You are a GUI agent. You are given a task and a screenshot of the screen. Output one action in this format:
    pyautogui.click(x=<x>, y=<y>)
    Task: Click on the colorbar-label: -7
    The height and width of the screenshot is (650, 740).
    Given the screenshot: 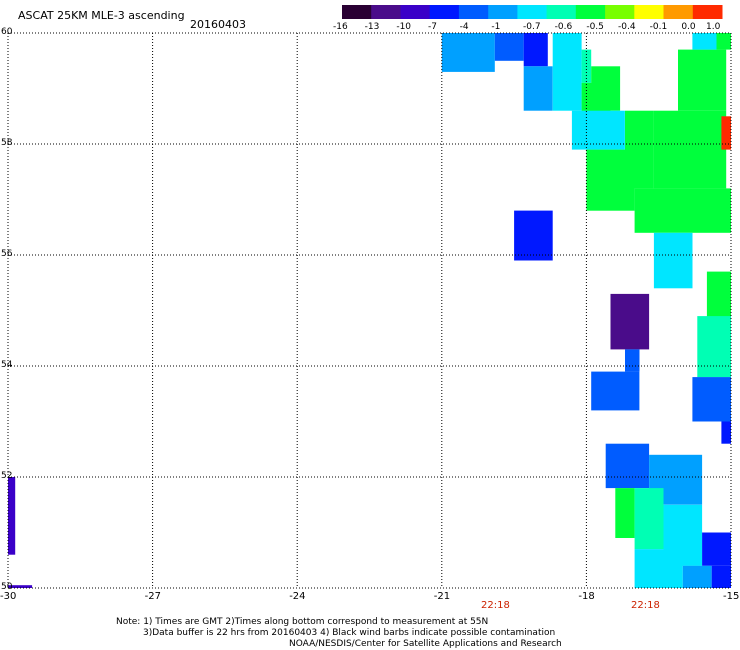 What is the action you would take?
    pyautogui.click(x=432, y=27)
    